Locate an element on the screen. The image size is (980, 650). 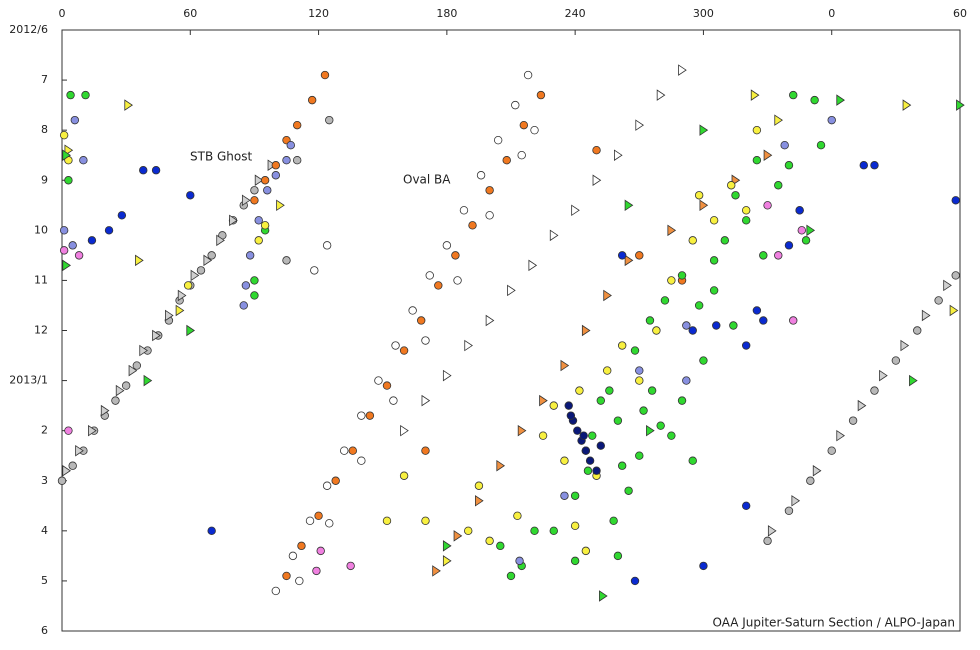
x-tick-label: 120 is located at coordinates (318, 13).